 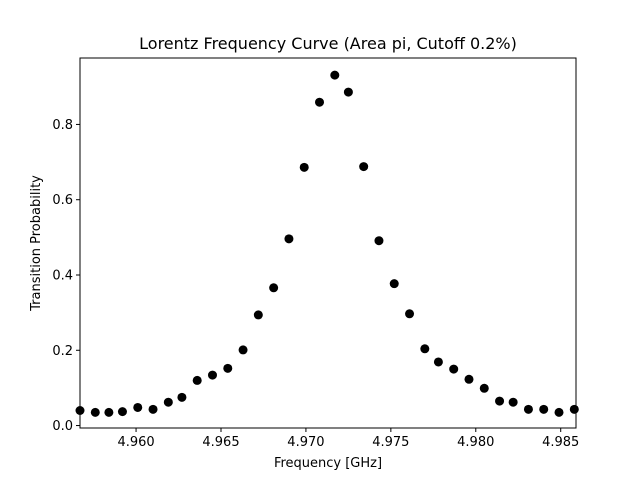 I want to click on y-tick-label: 0.8, so click(x=62, y=125).